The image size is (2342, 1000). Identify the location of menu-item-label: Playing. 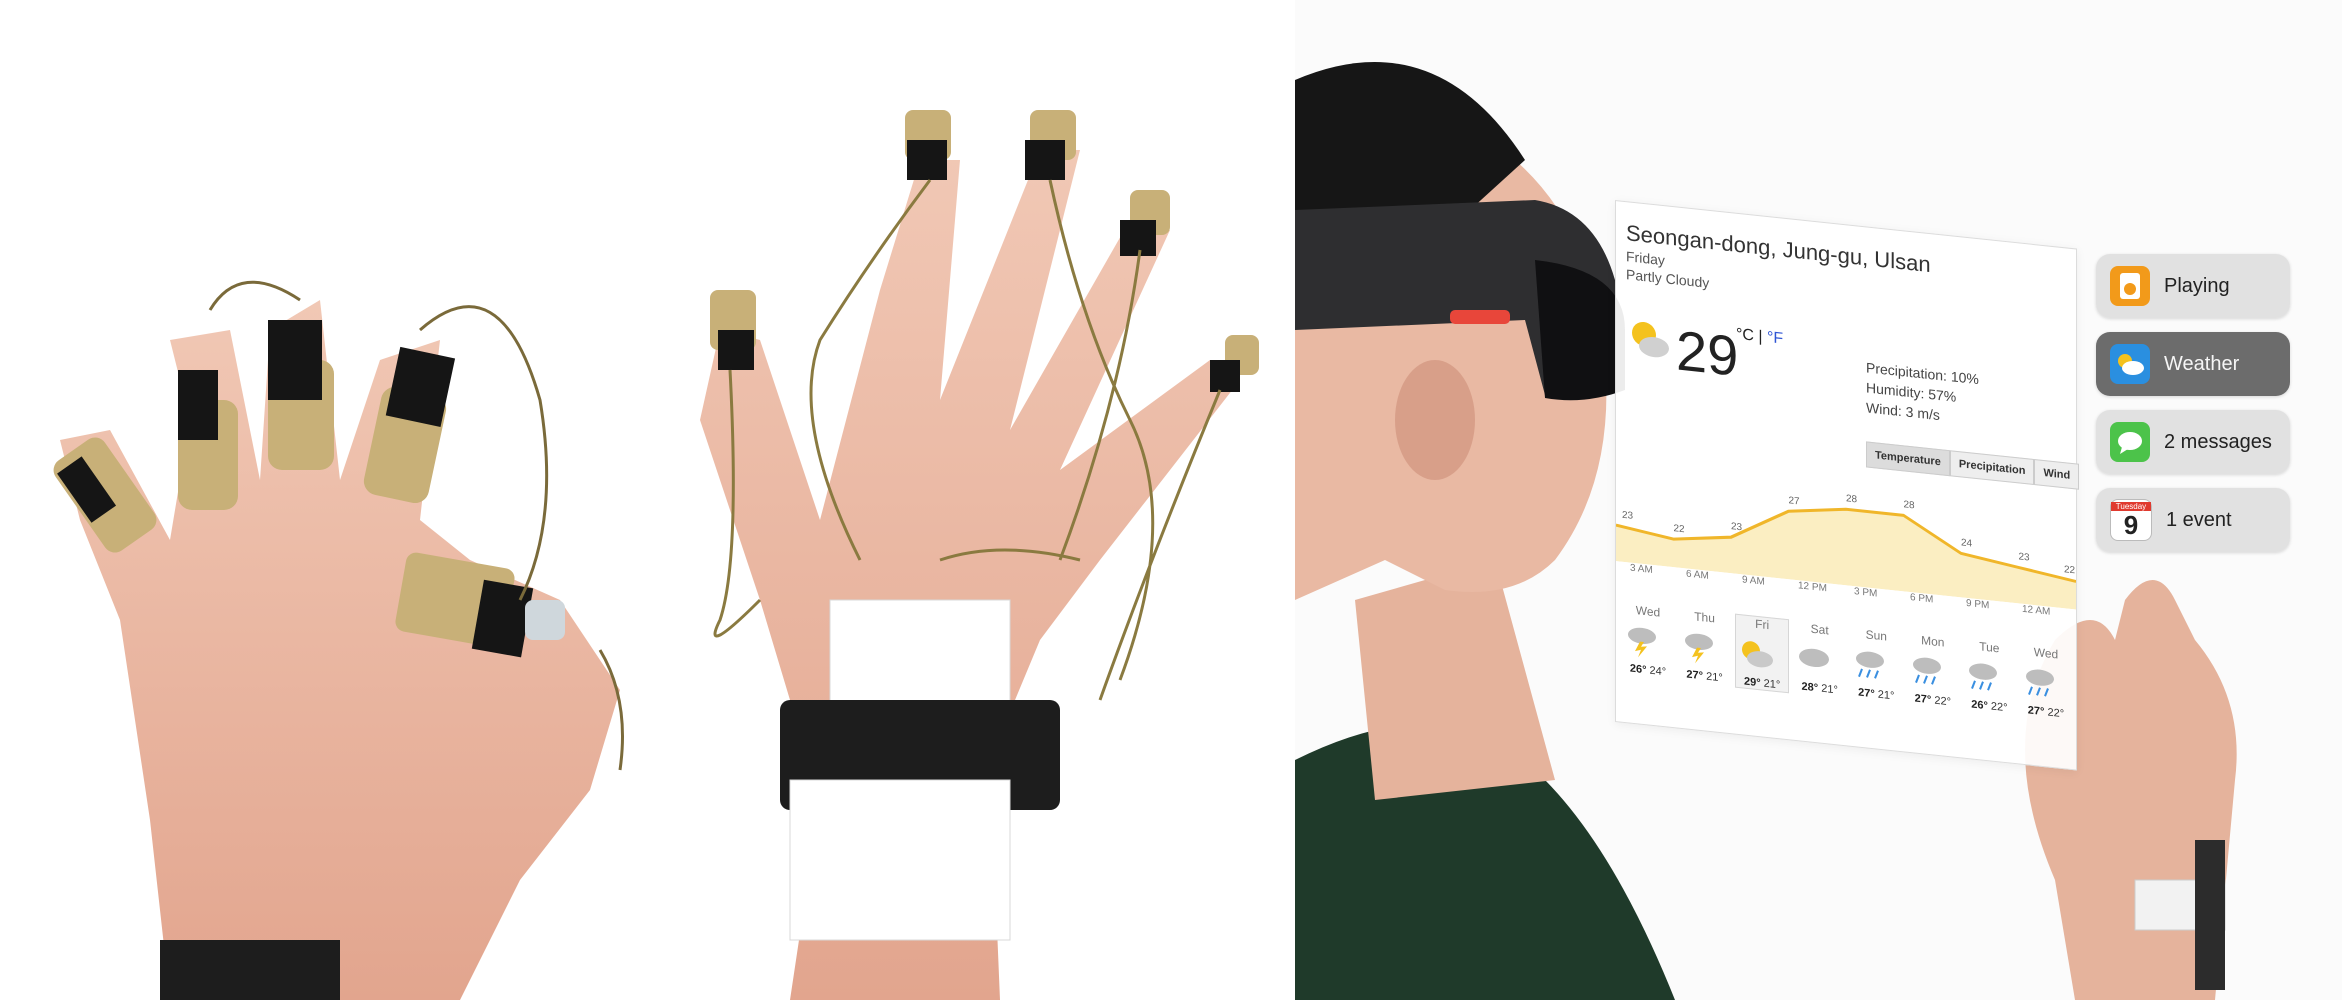
(2197, 285).